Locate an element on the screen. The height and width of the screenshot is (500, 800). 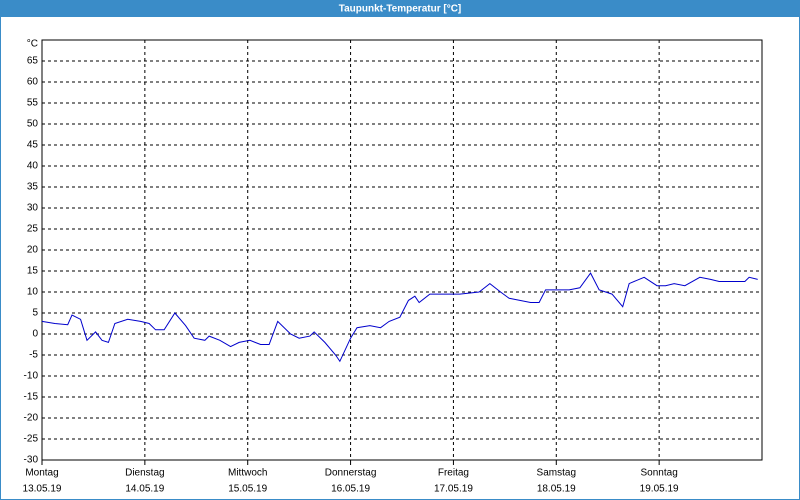
chart-title: Taupunkt-Temperatur [°C] is located at coordinates (400, 9).